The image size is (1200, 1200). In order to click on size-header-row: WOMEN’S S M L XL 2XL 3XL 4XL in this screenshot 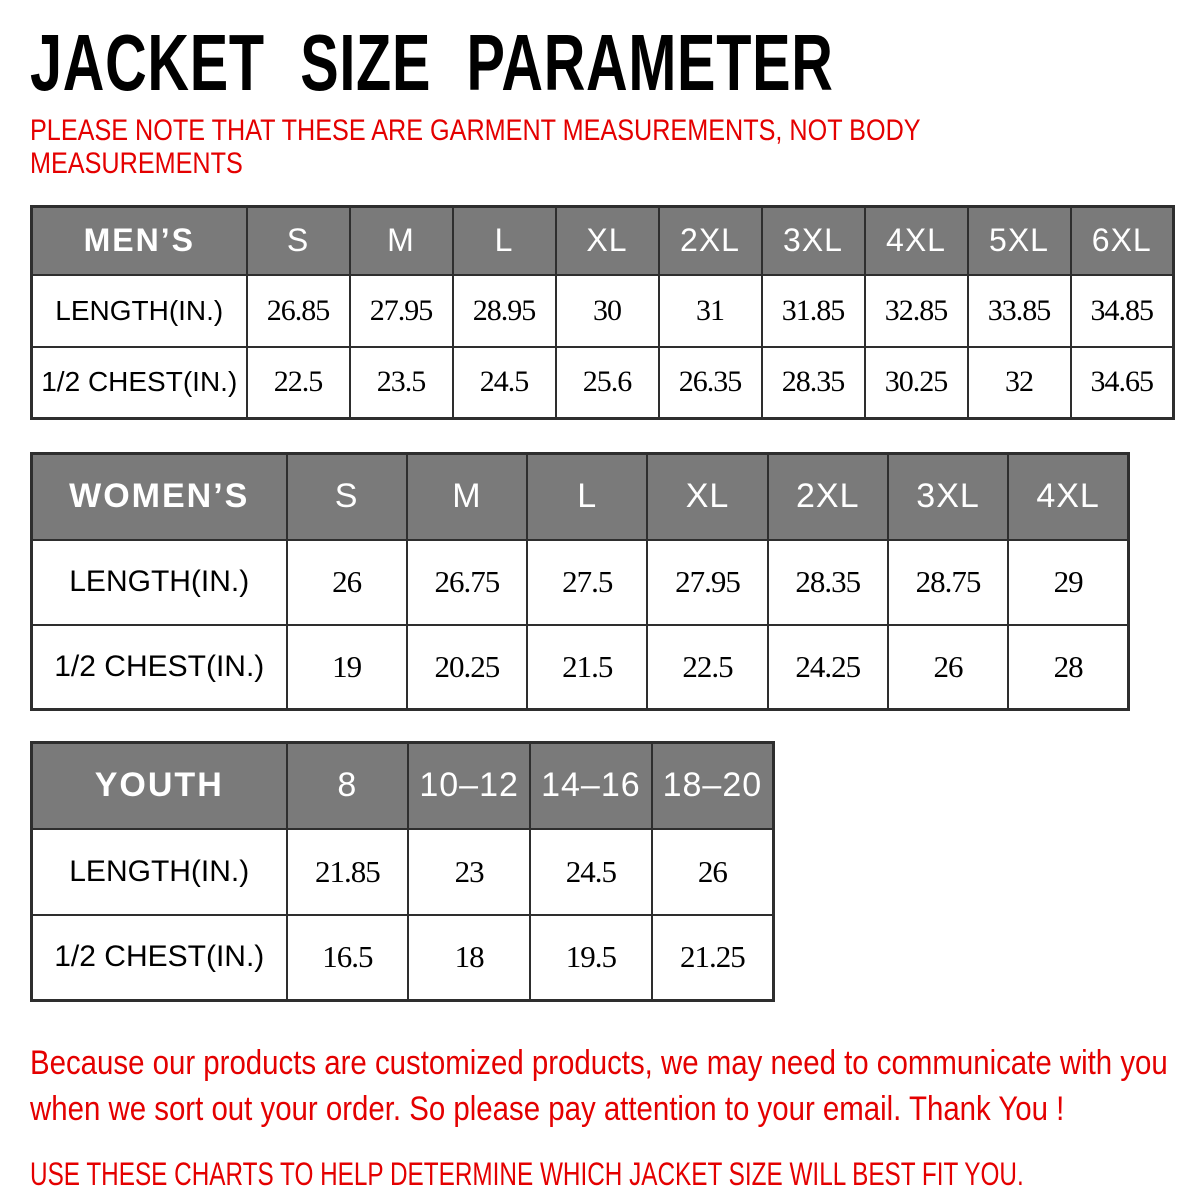, I will do `click(580, 496)`.